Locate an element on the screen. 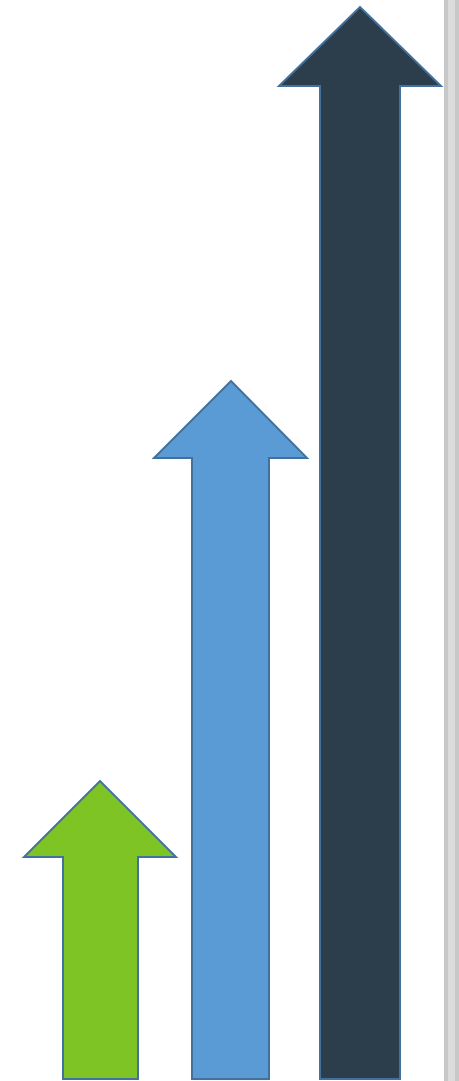 Image resolution: width=459 pixels, height=1081 pixels. arrow-short-green is located at coordinates (100, 929).